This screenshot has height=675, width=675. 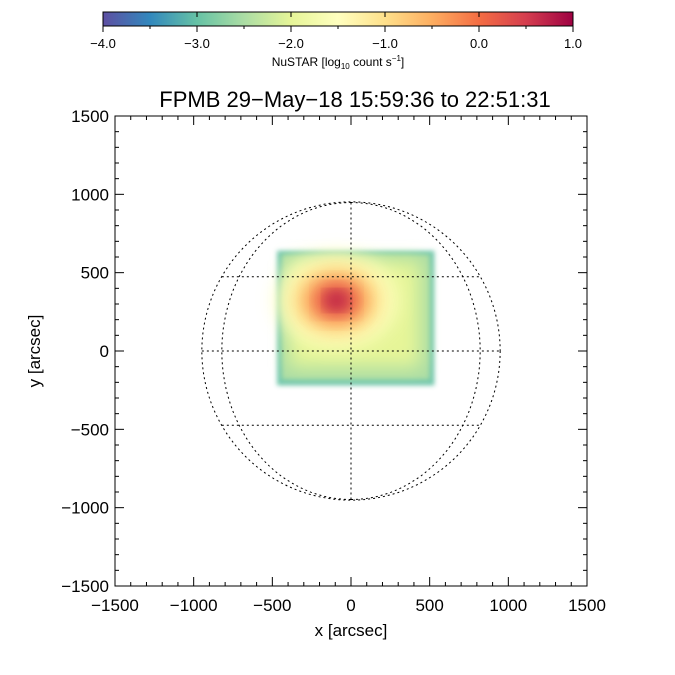 What do you see at coordinates (291, 43) in the screenshot?
I see `colorbar-tick-label: −2.0` at bounding box center [291, 43].